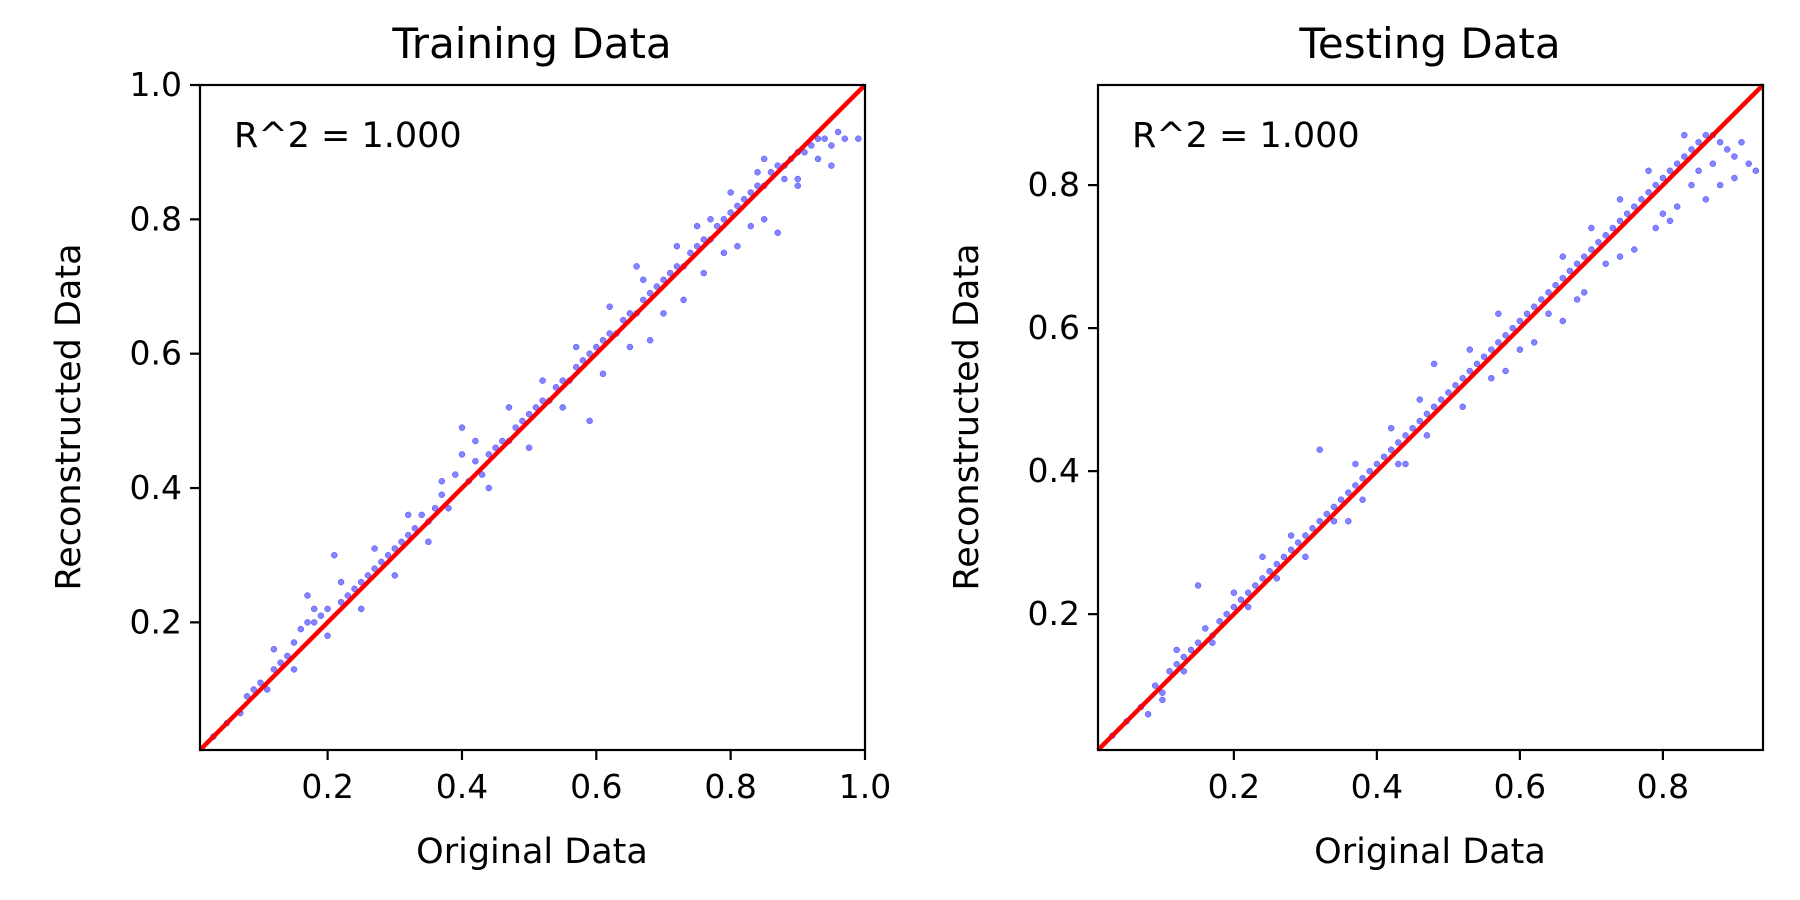  Describe the element at coordinates (865, 786) in the screenshot. I see `training-x-tick-label-4: 1.0` at that location.